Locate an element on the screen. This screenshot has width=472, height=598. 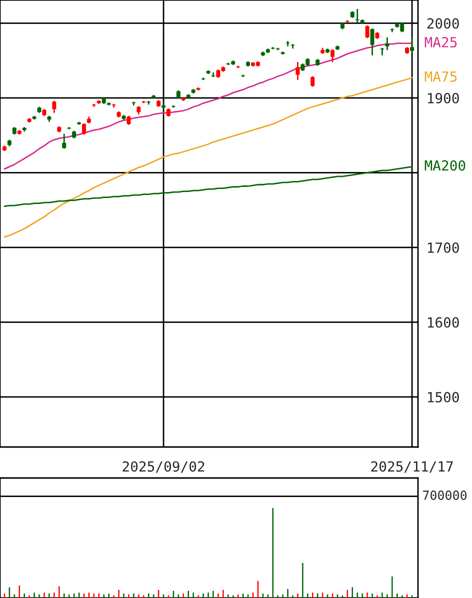
series-label: MA75 is located at coordinates (440, 76).